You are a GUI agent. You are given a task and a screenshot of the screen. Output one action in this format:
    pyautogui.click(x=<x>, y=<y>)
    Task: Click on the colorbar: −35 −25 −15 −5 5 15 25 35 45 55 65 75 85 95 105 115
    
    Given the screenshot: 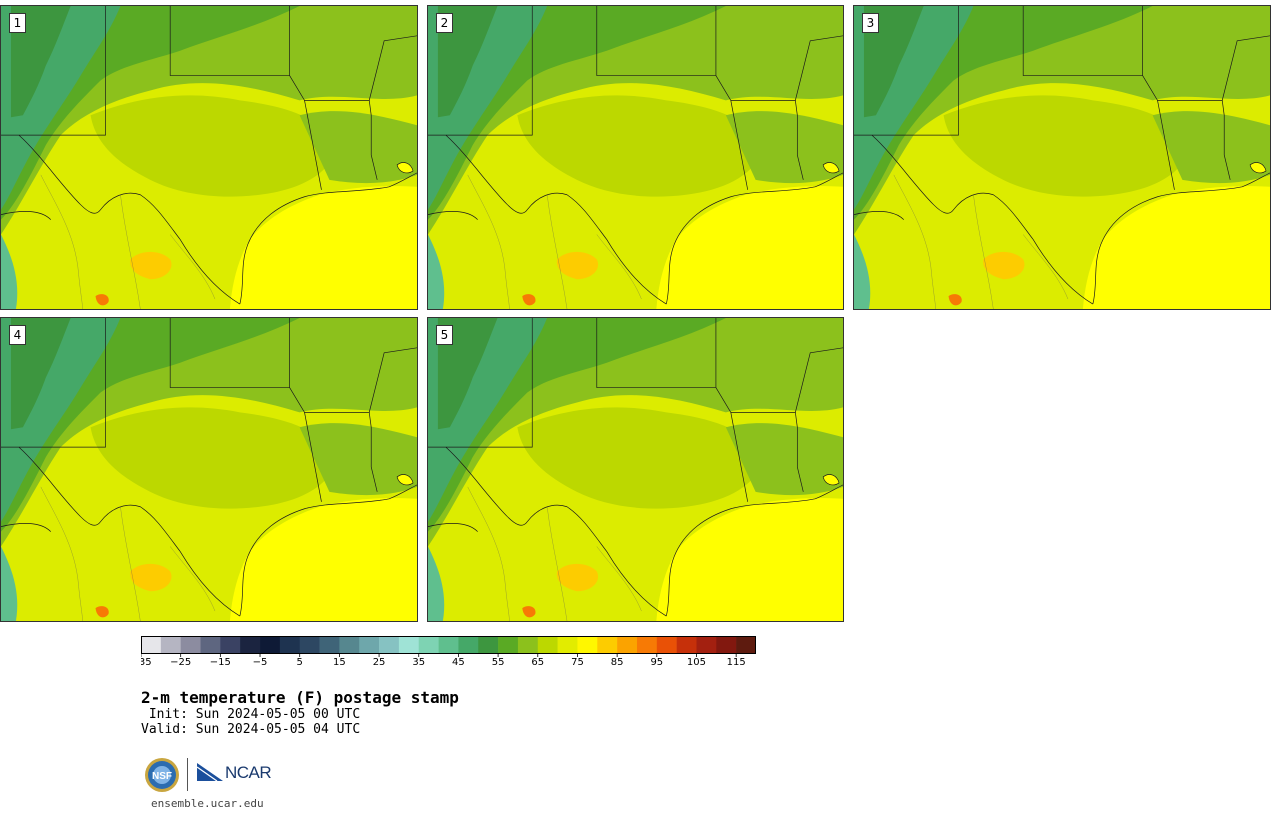 What is the action you would take?
    pyautogui.click(x=448, y=651)
    